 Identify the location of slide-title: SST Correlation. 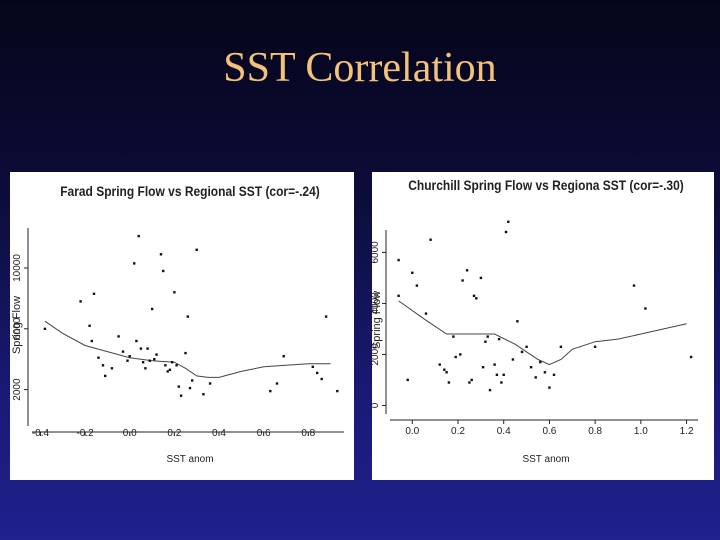
(360, 68).